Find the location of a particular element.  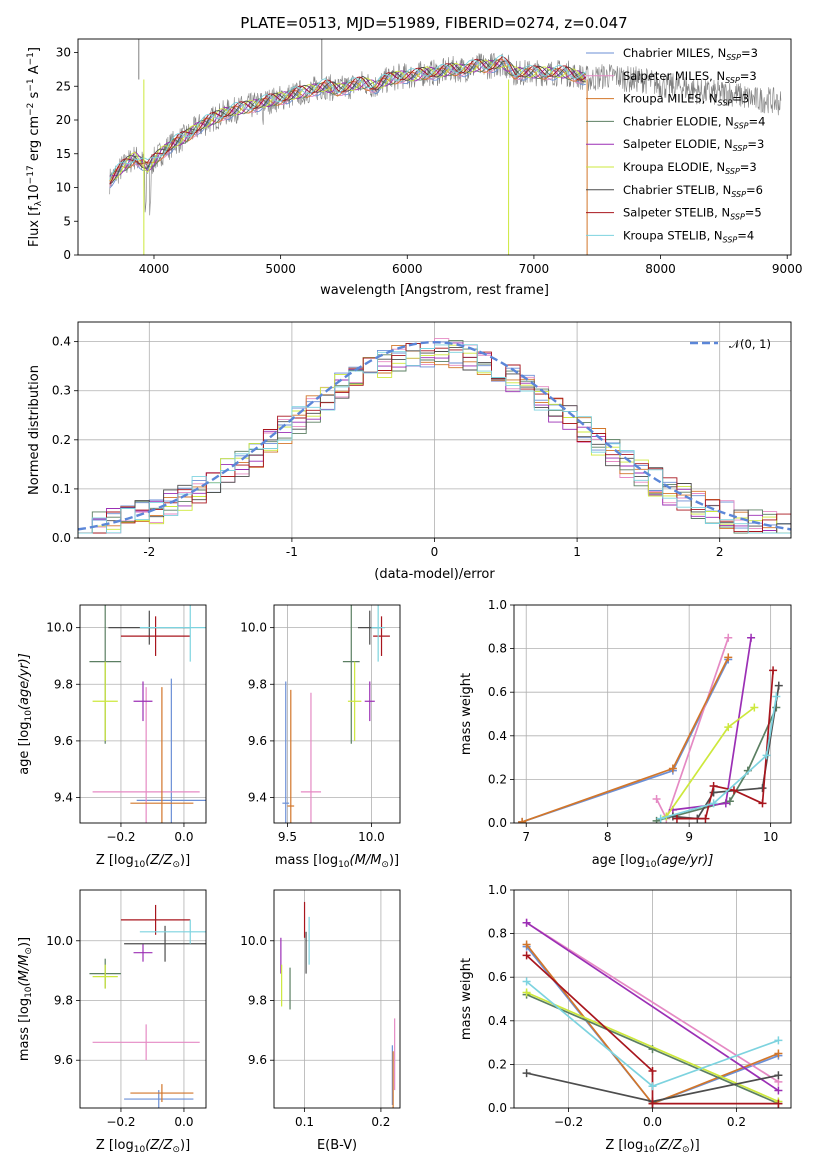

model-kroupa-stelib is located at coordinates (348, 117).